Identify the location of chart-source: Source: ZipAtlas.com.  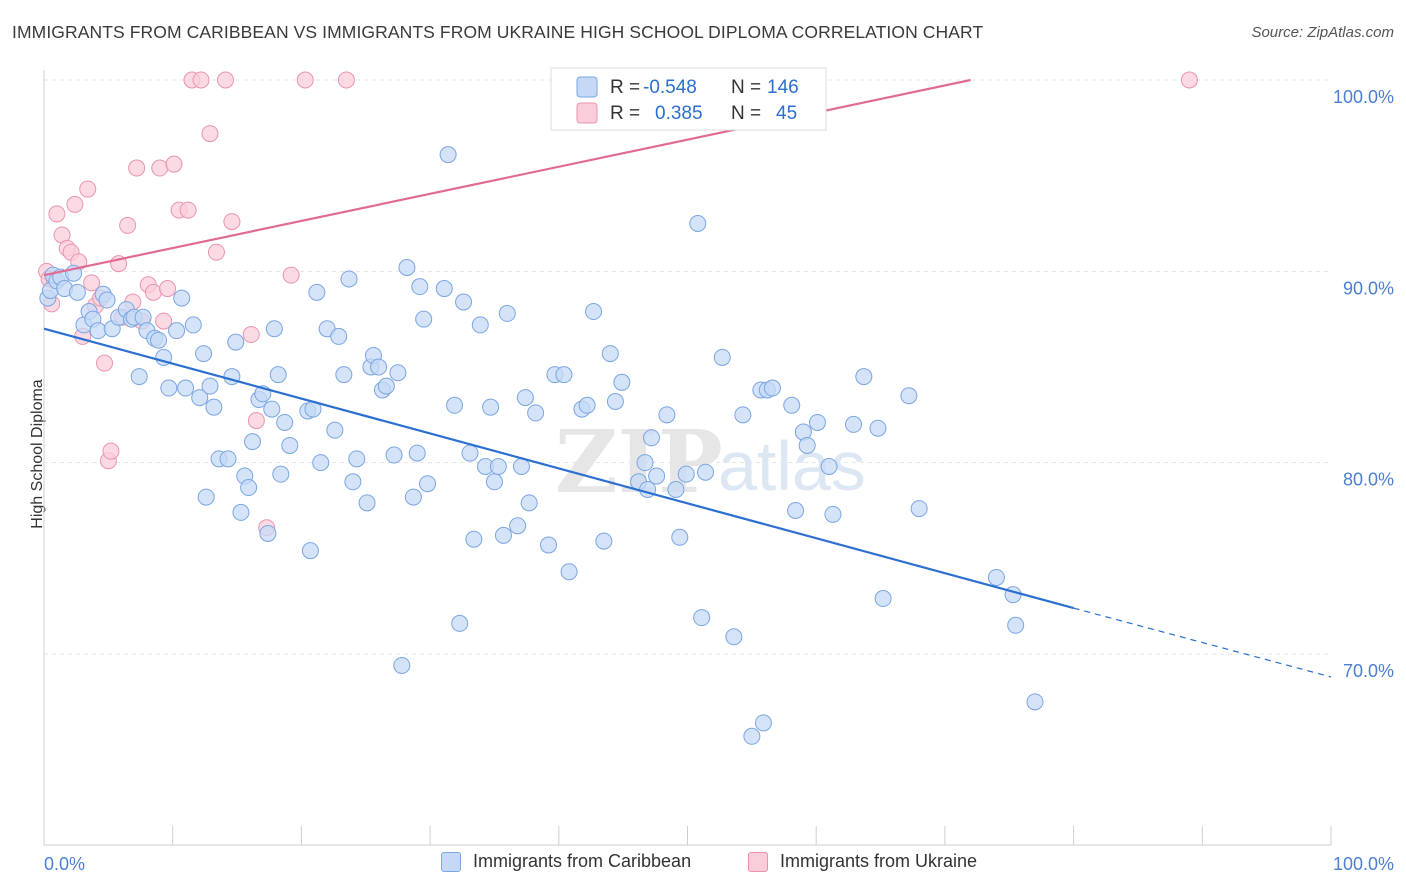
(1322, 32).